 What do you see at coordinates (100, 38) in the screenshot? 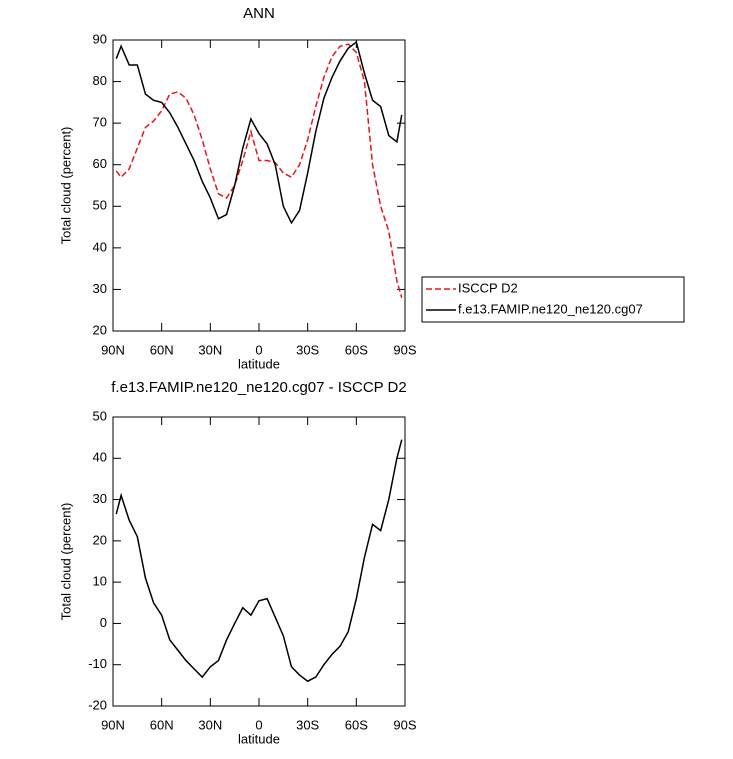
I see `y-tick-label: 90` at bounding box center [100, 38].